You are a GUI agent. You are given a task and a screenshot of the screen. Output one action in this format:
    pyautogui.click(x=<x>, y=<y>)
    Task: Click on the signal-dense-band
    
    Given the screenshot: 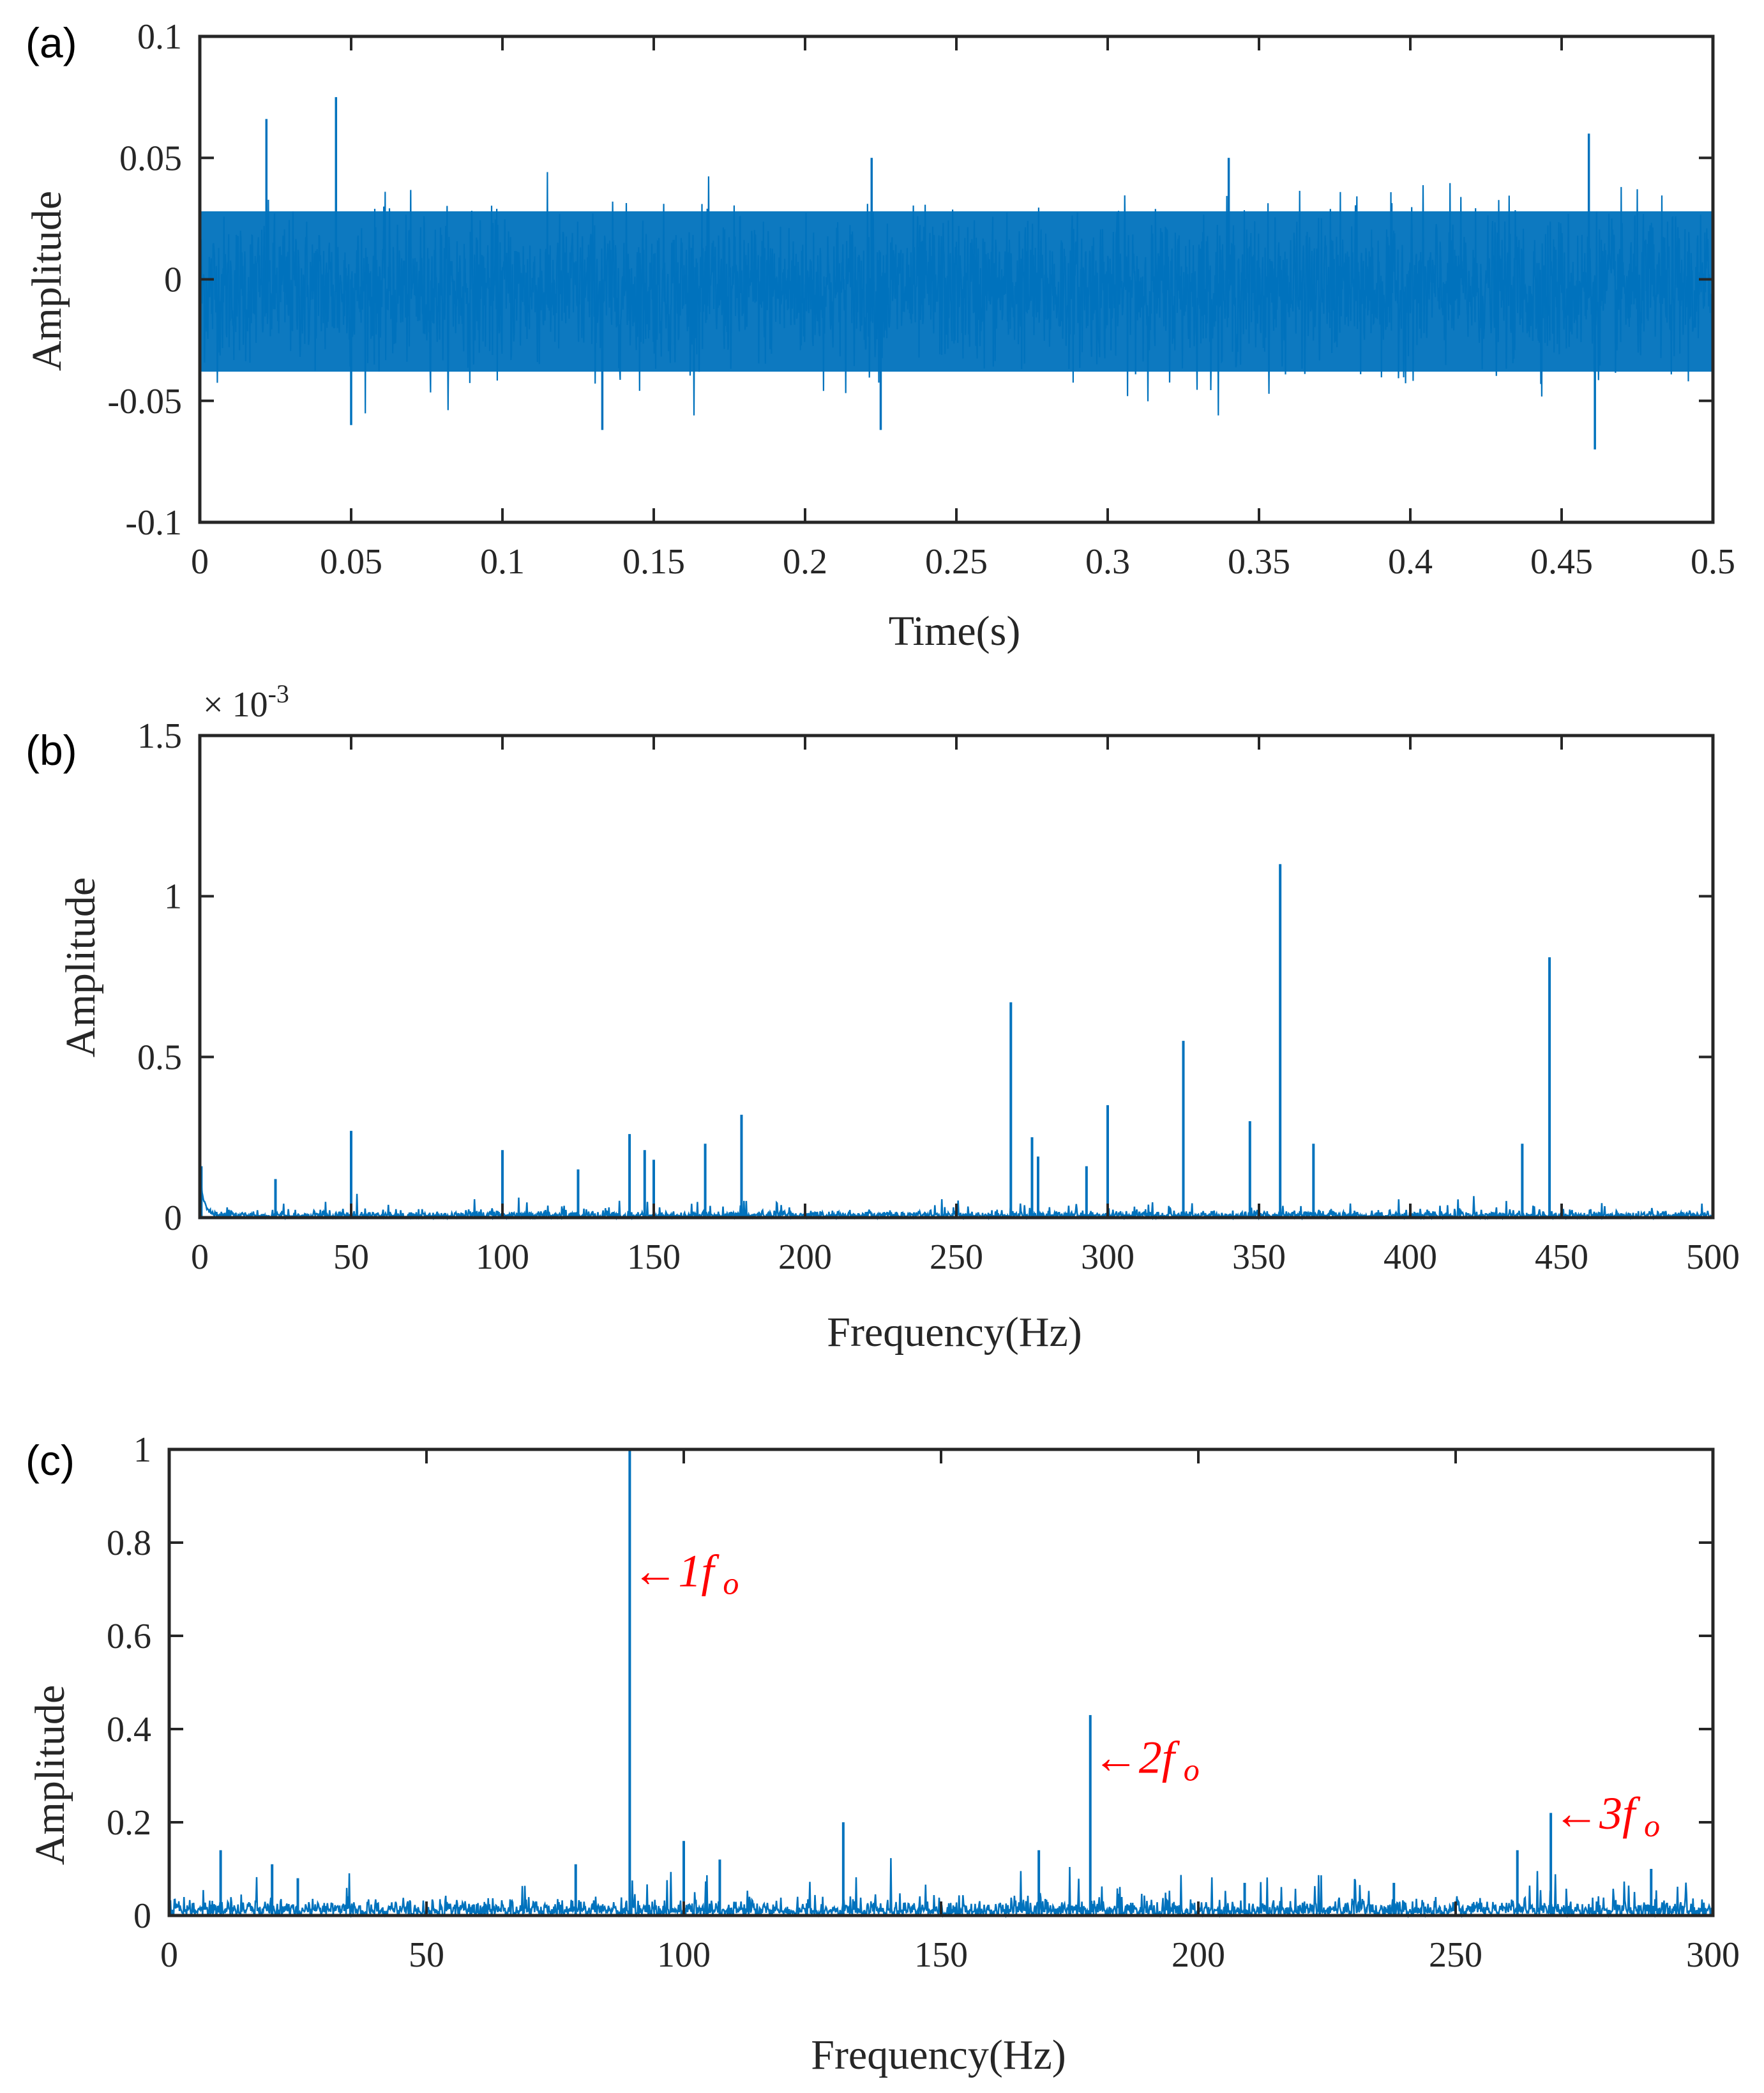 What is the action you would take?
    pyautogui.click(x=956, y=291)
    